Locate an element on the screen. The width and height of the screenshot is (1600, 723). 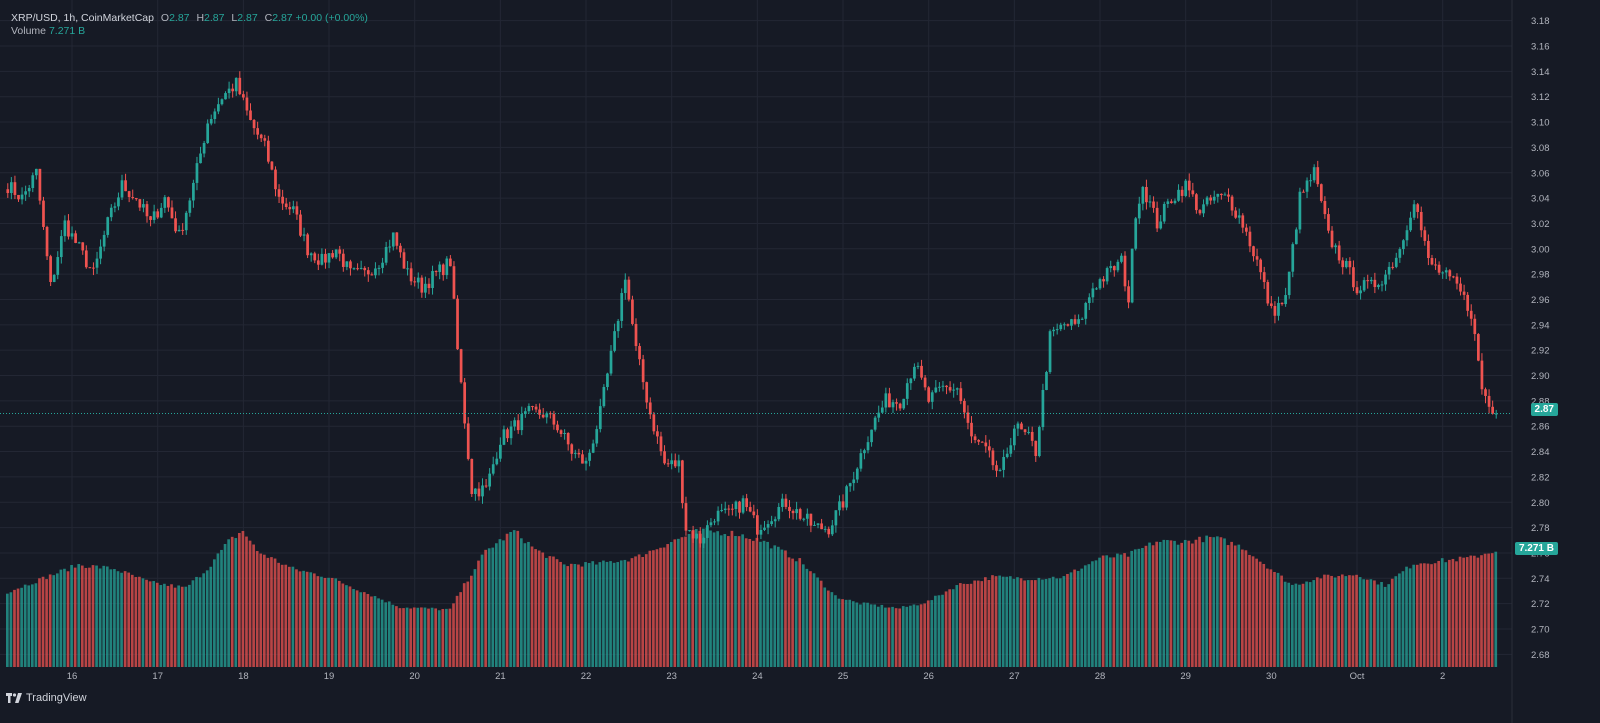
y-tick-label: 2.74 is located at coordinates (1540, 579).